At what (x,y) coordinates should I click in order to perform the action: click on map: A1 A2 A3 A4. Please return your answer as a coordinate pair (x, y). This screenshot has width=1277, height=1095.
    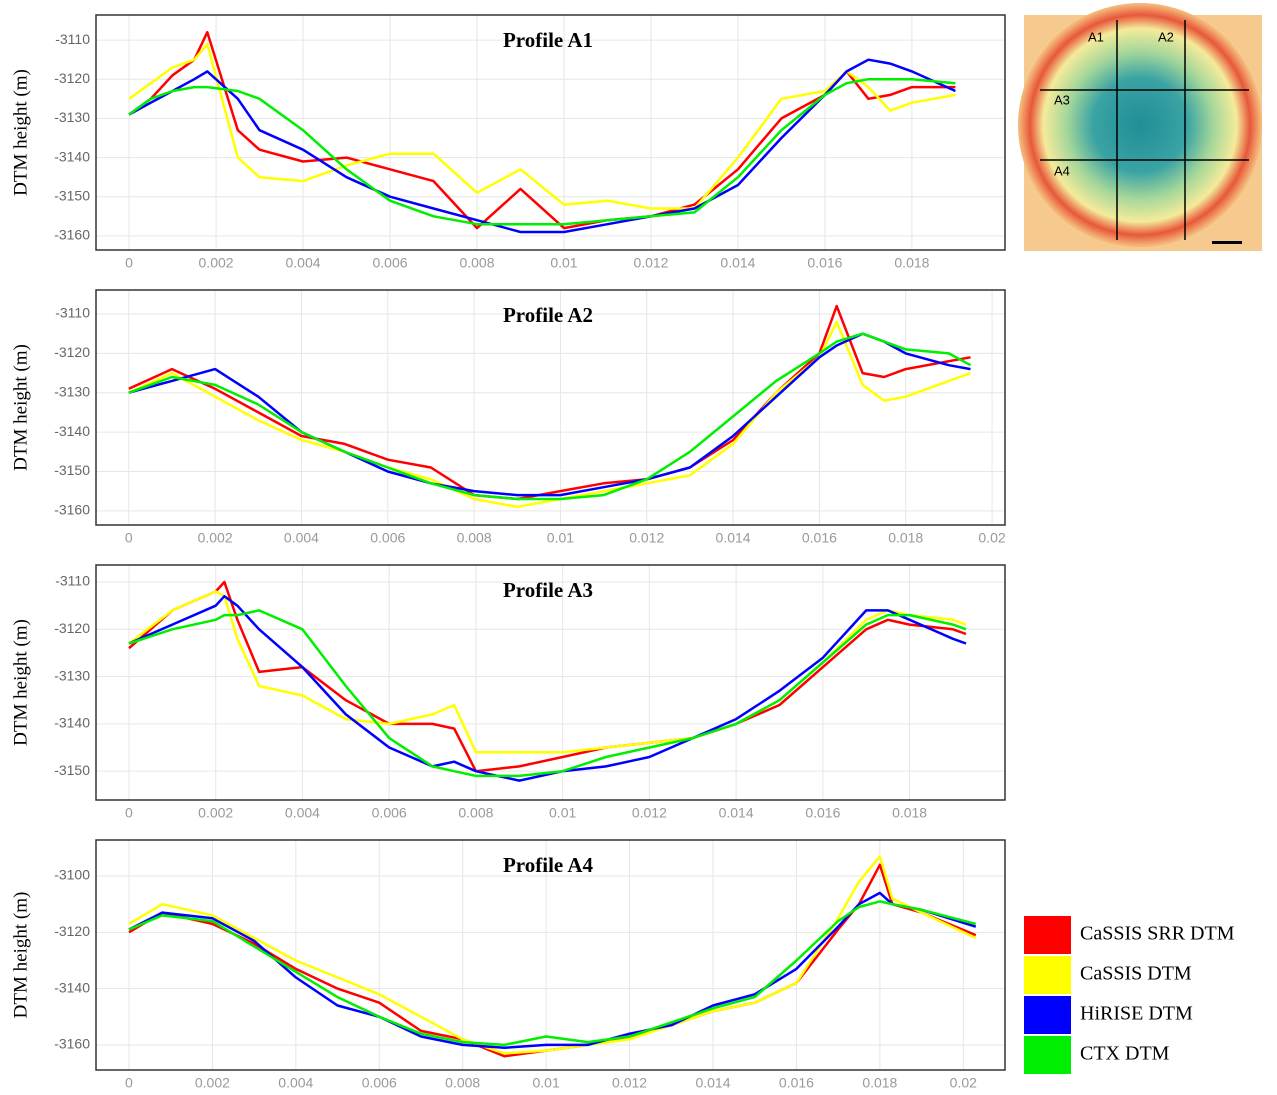
    Looking at the image, I should click on (1140, 127).